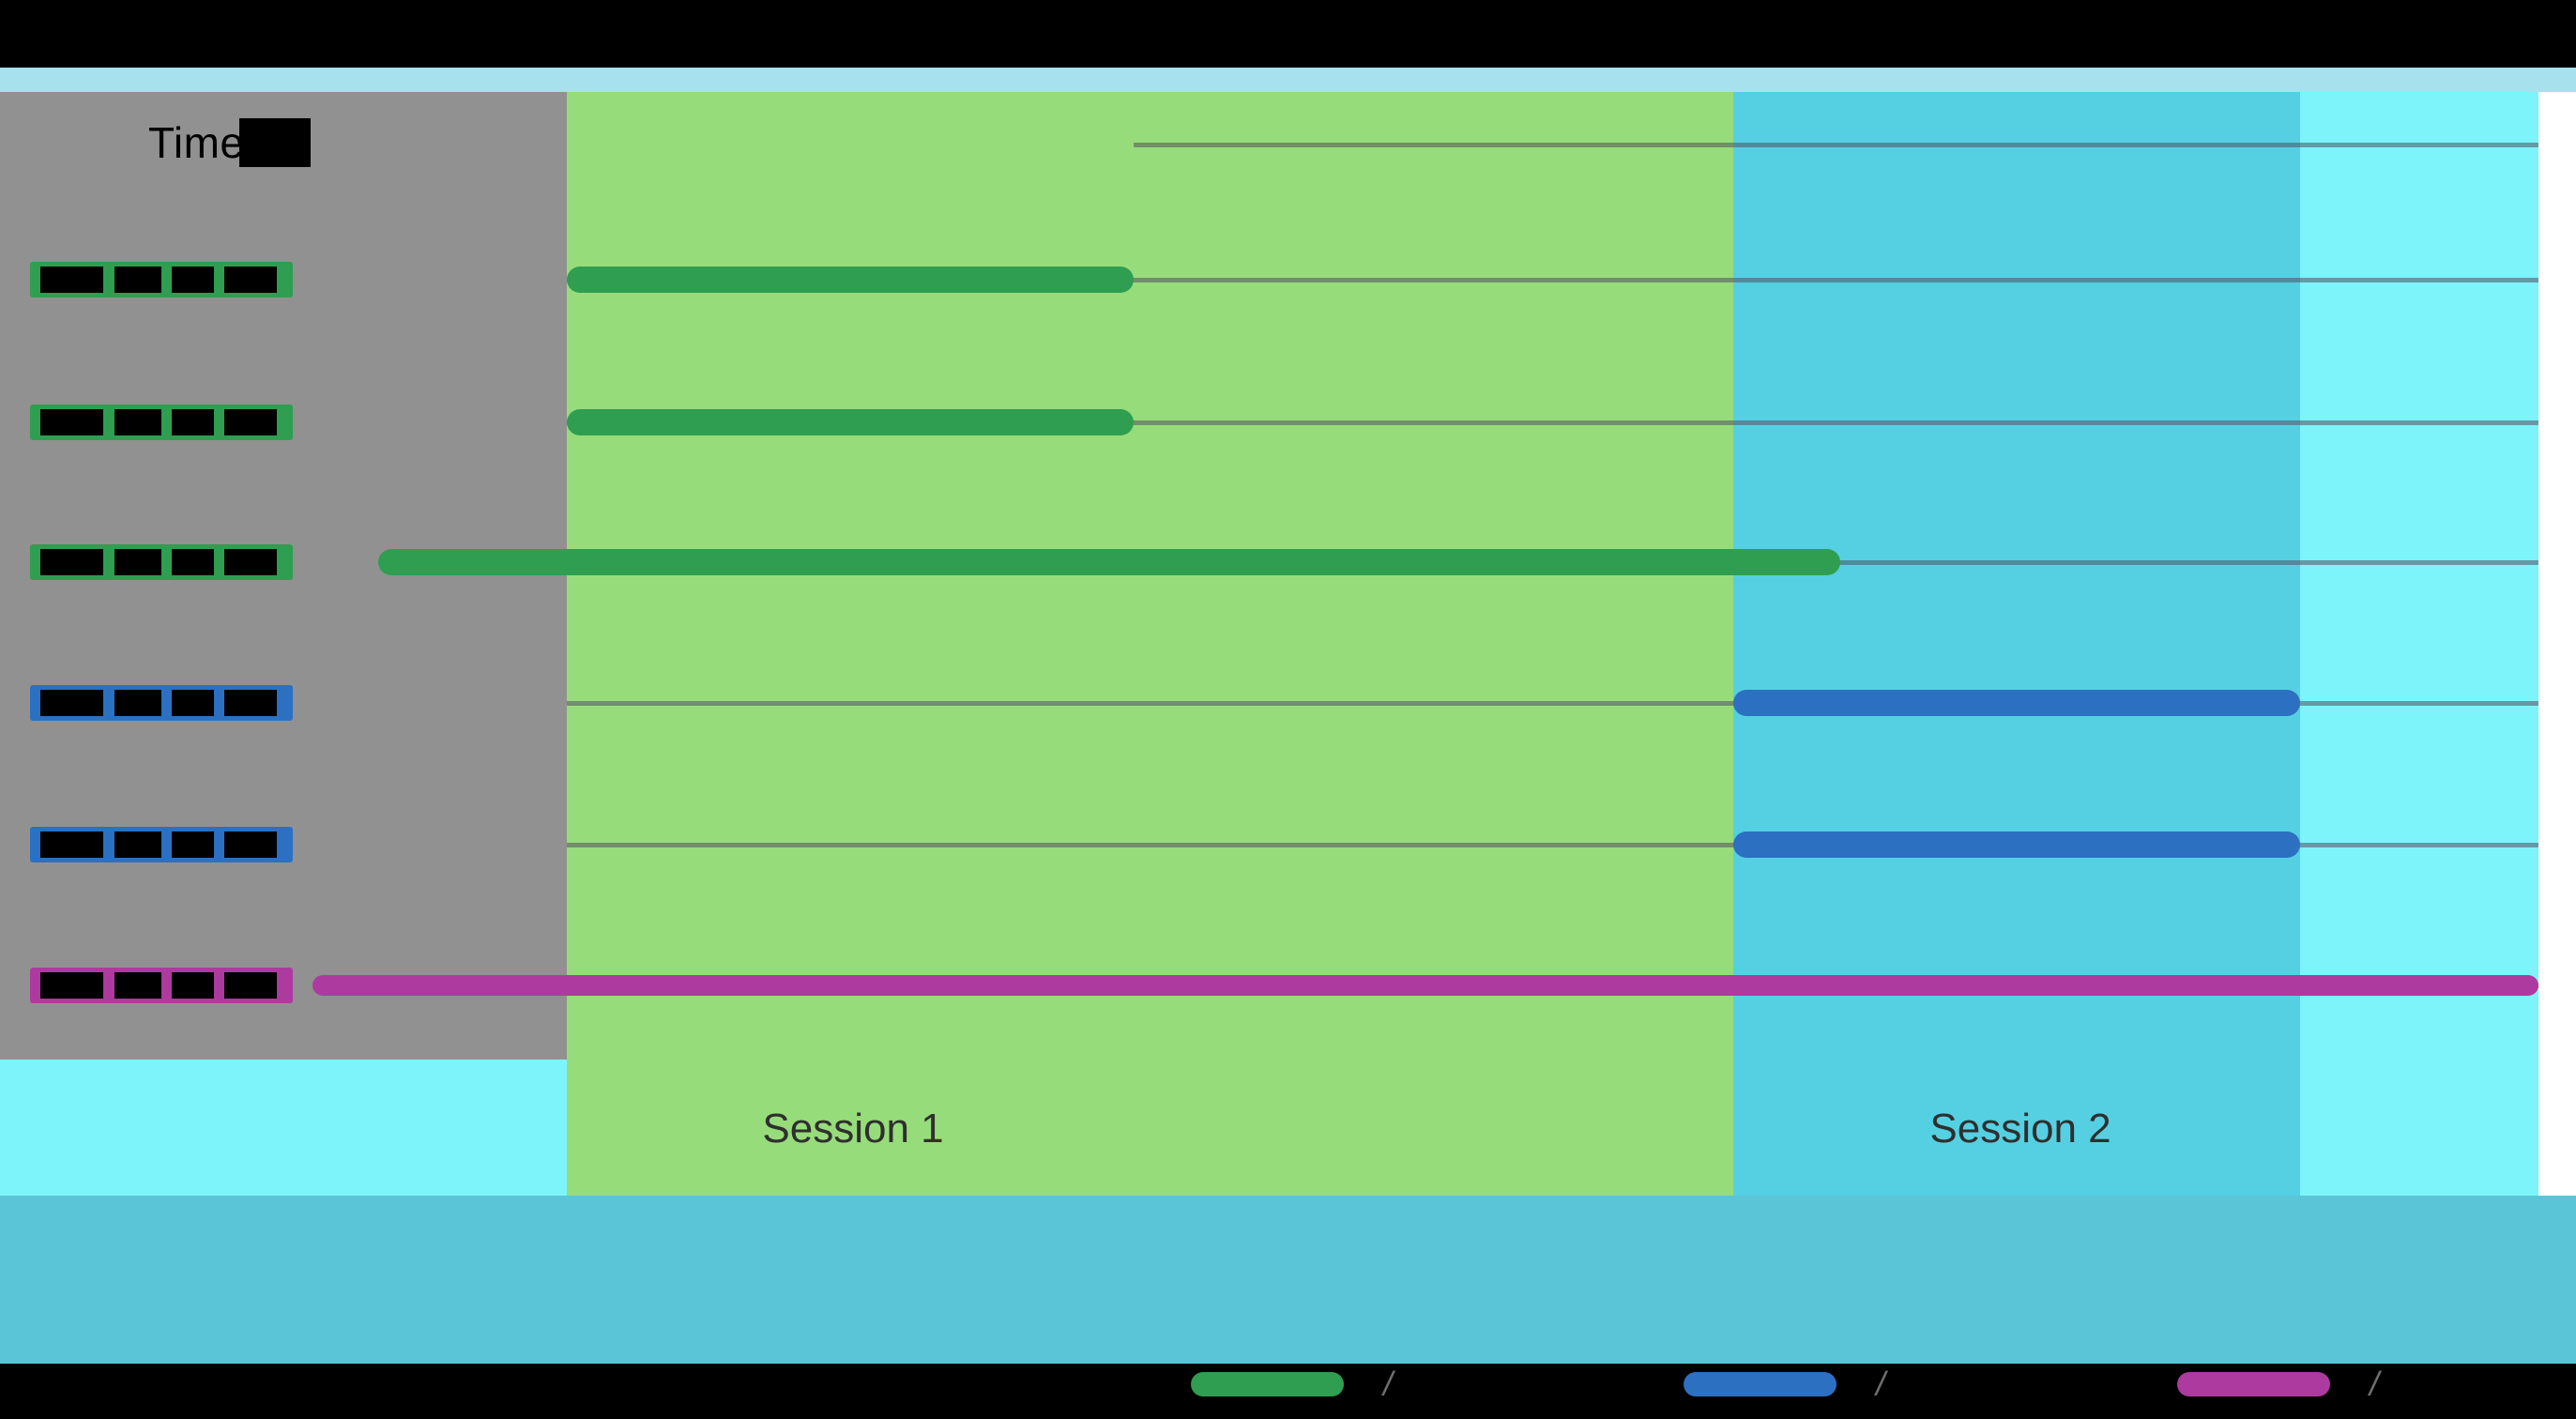 The width and height of the screenshot is (2576, 1419). Describe the element at coordinates (1881, 1384) in the screenshot. I see `legend-suffix-blue: /` at that location.